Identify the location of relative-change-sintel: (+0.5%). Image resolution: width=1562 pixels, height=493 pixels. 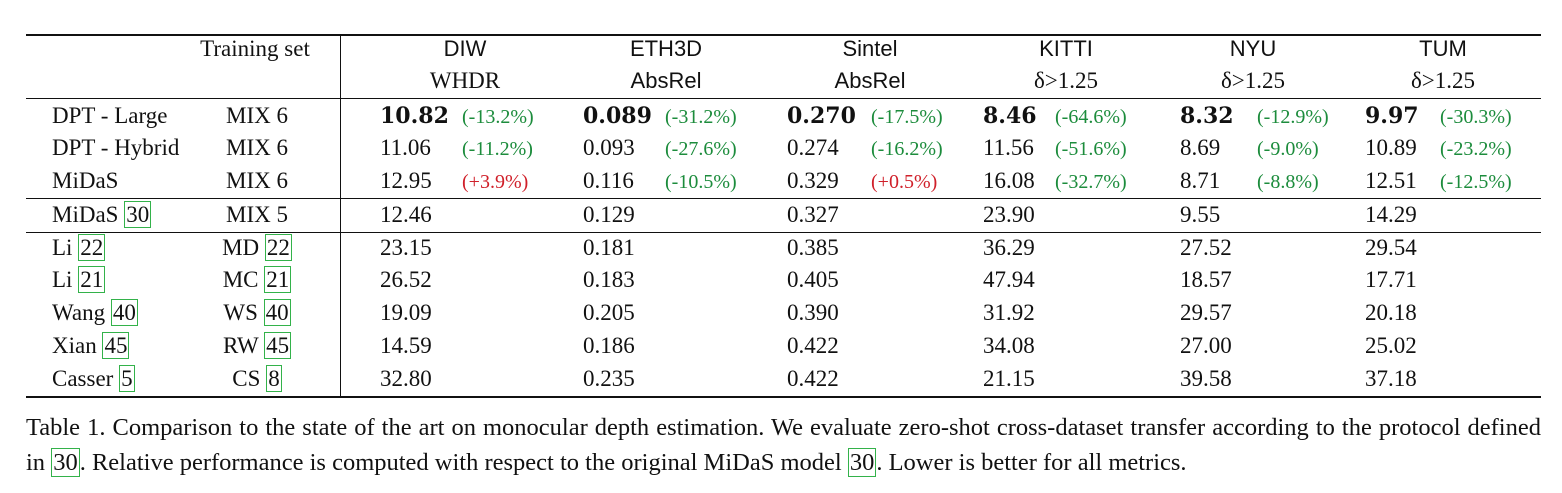
(904, 182).